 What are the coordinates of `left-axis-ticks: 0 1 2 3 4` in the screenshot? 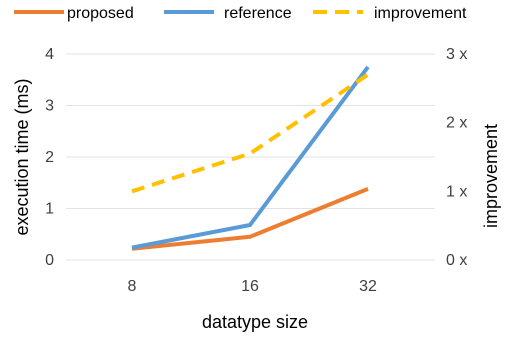 It's located at (49, 157).